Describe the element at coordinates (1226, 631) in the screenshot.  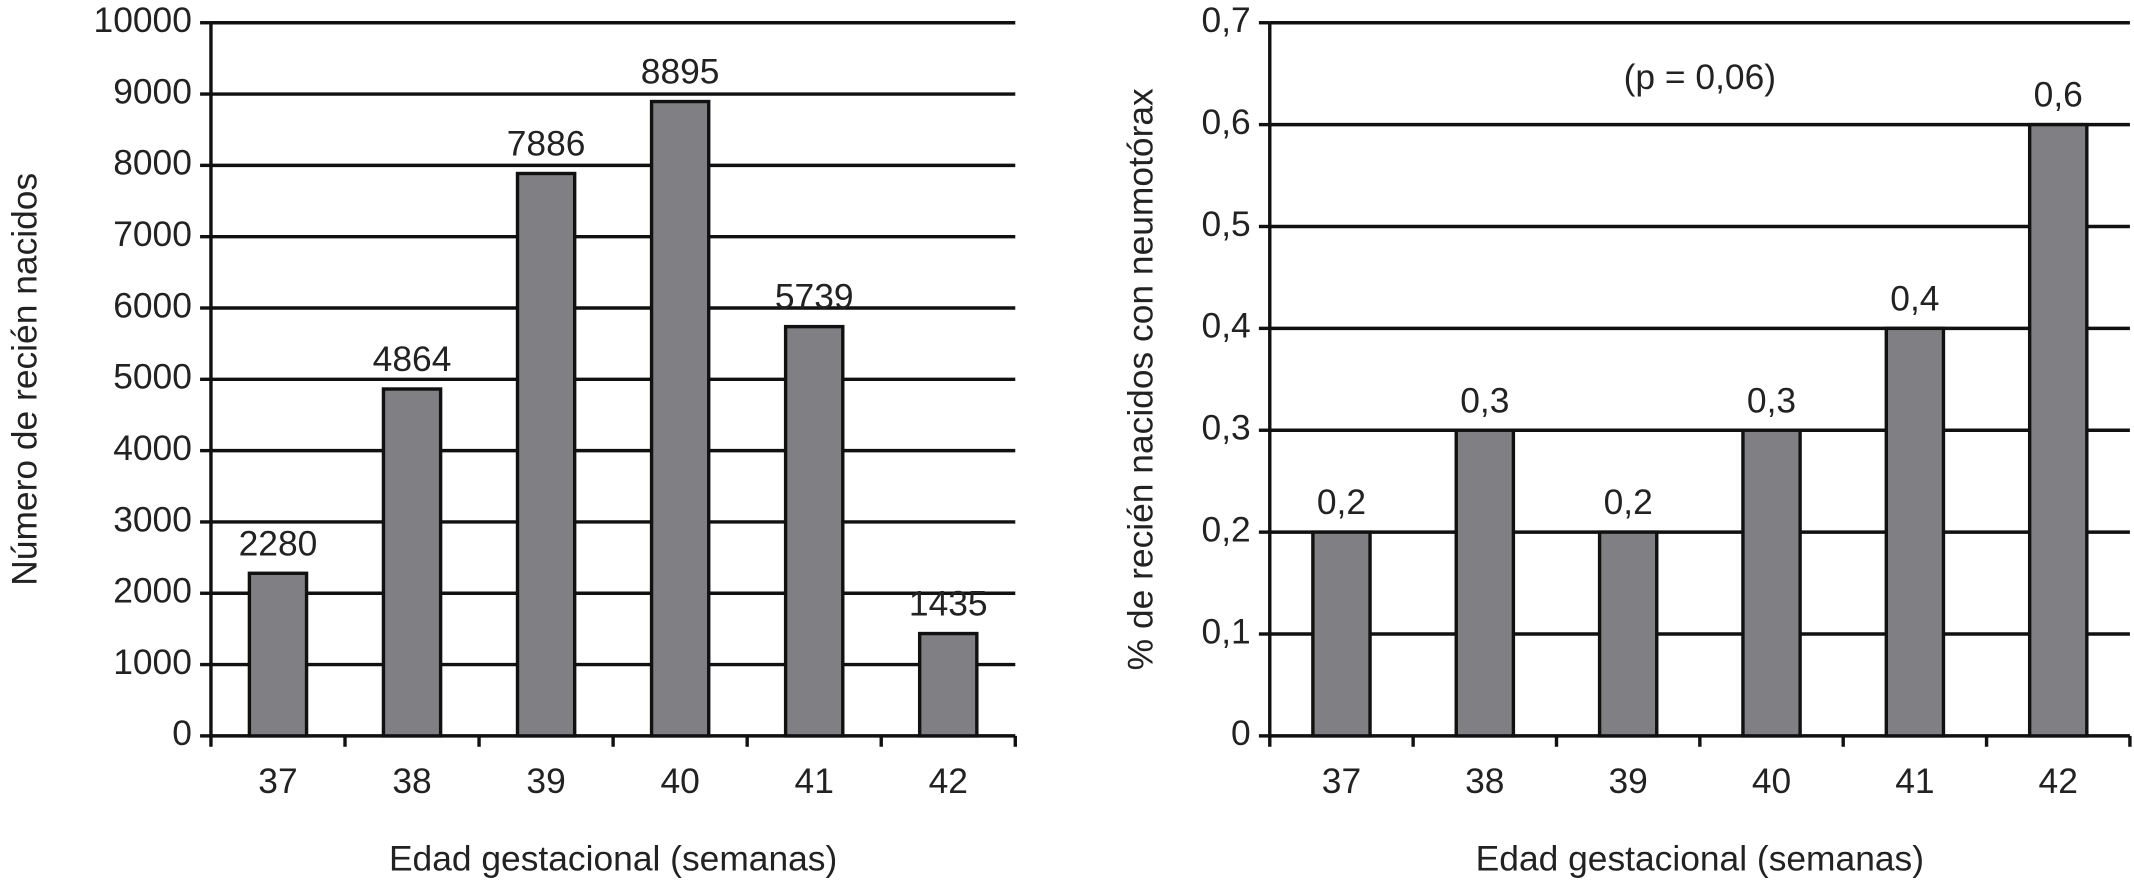
I see `y-tick-label: 0,1` at that location.